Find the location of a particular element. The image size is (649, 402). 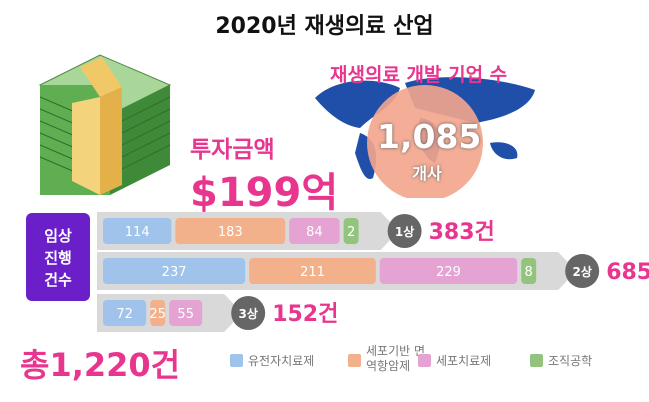

companies-count: 1,085 is located at coordinates (429, 136).